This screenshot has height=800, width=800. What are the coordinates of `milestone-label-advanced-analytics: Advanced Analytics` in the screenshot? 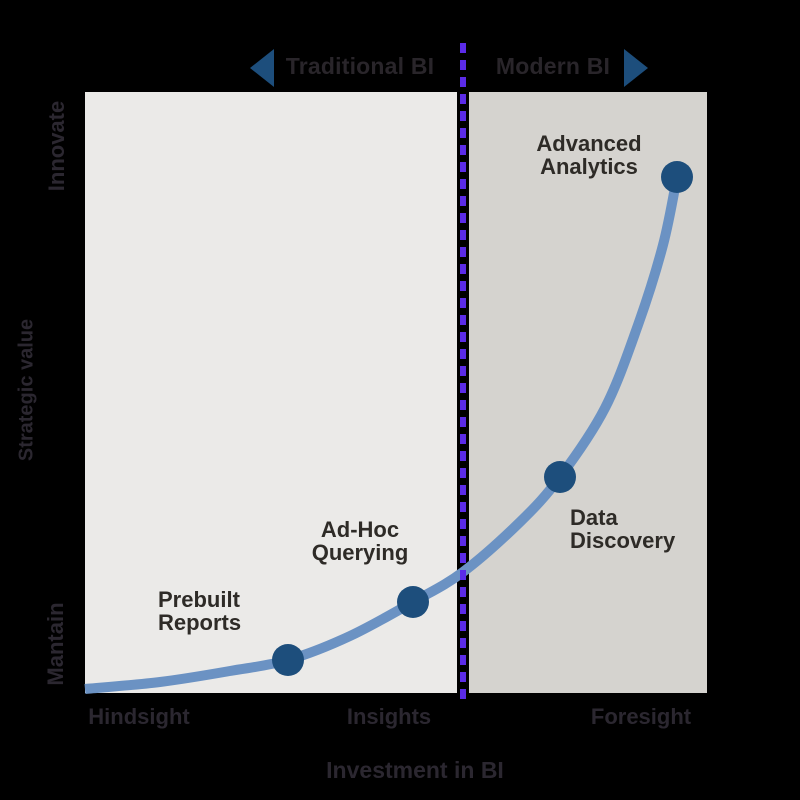 It's located at (588, 155).